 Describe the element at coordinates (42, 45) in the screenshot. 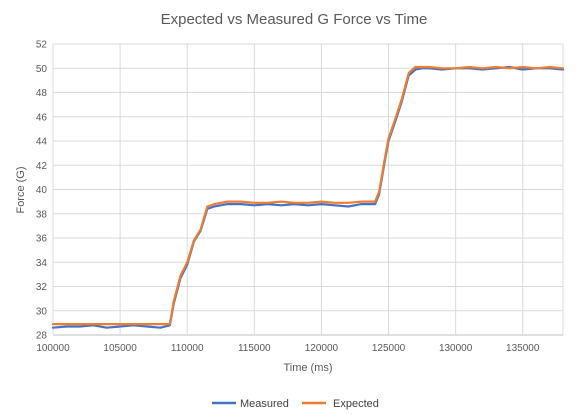

I see `y-tick-label: 52` at that location.